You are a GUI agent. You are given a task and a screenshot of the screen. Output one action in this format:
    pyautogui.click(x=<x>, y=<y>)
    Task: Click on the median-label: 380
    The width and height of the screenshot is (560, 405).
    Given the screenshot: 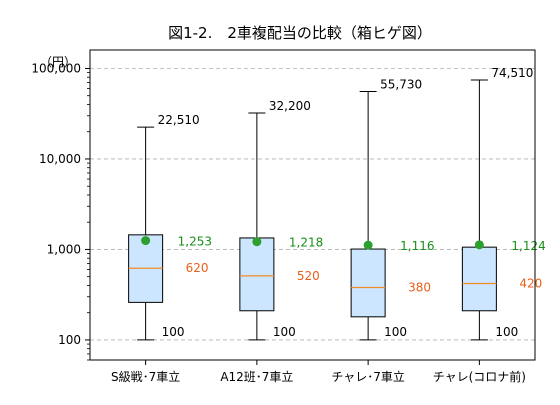 What is the action you would take?
    pyautogui.click(x=419, y=287)
    